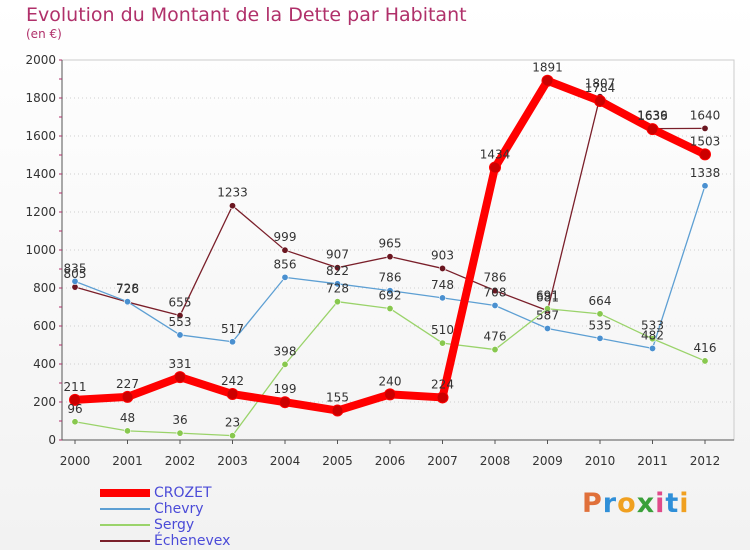 The height and width of the screenshot is (550, 750). Describe the element at coordinates (232, 423) in the screenshot. I see `data-label: 23` at that location.